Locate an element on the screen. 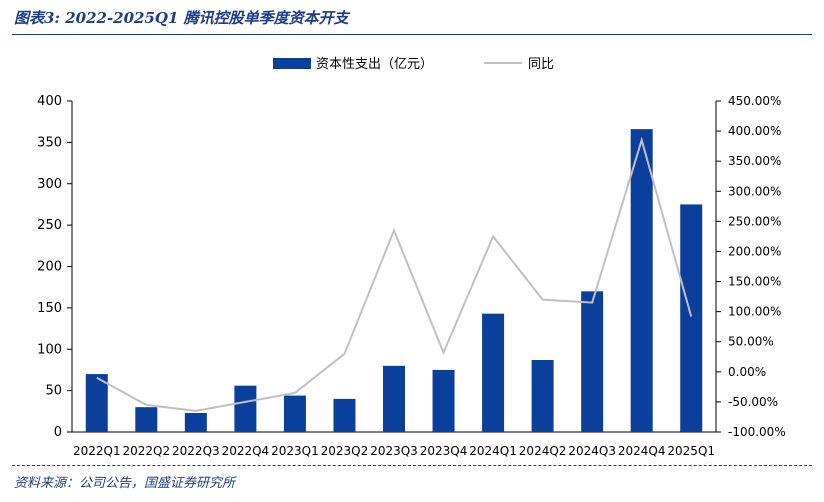  bar-2022Q1 is located at coordinates (96, 403).